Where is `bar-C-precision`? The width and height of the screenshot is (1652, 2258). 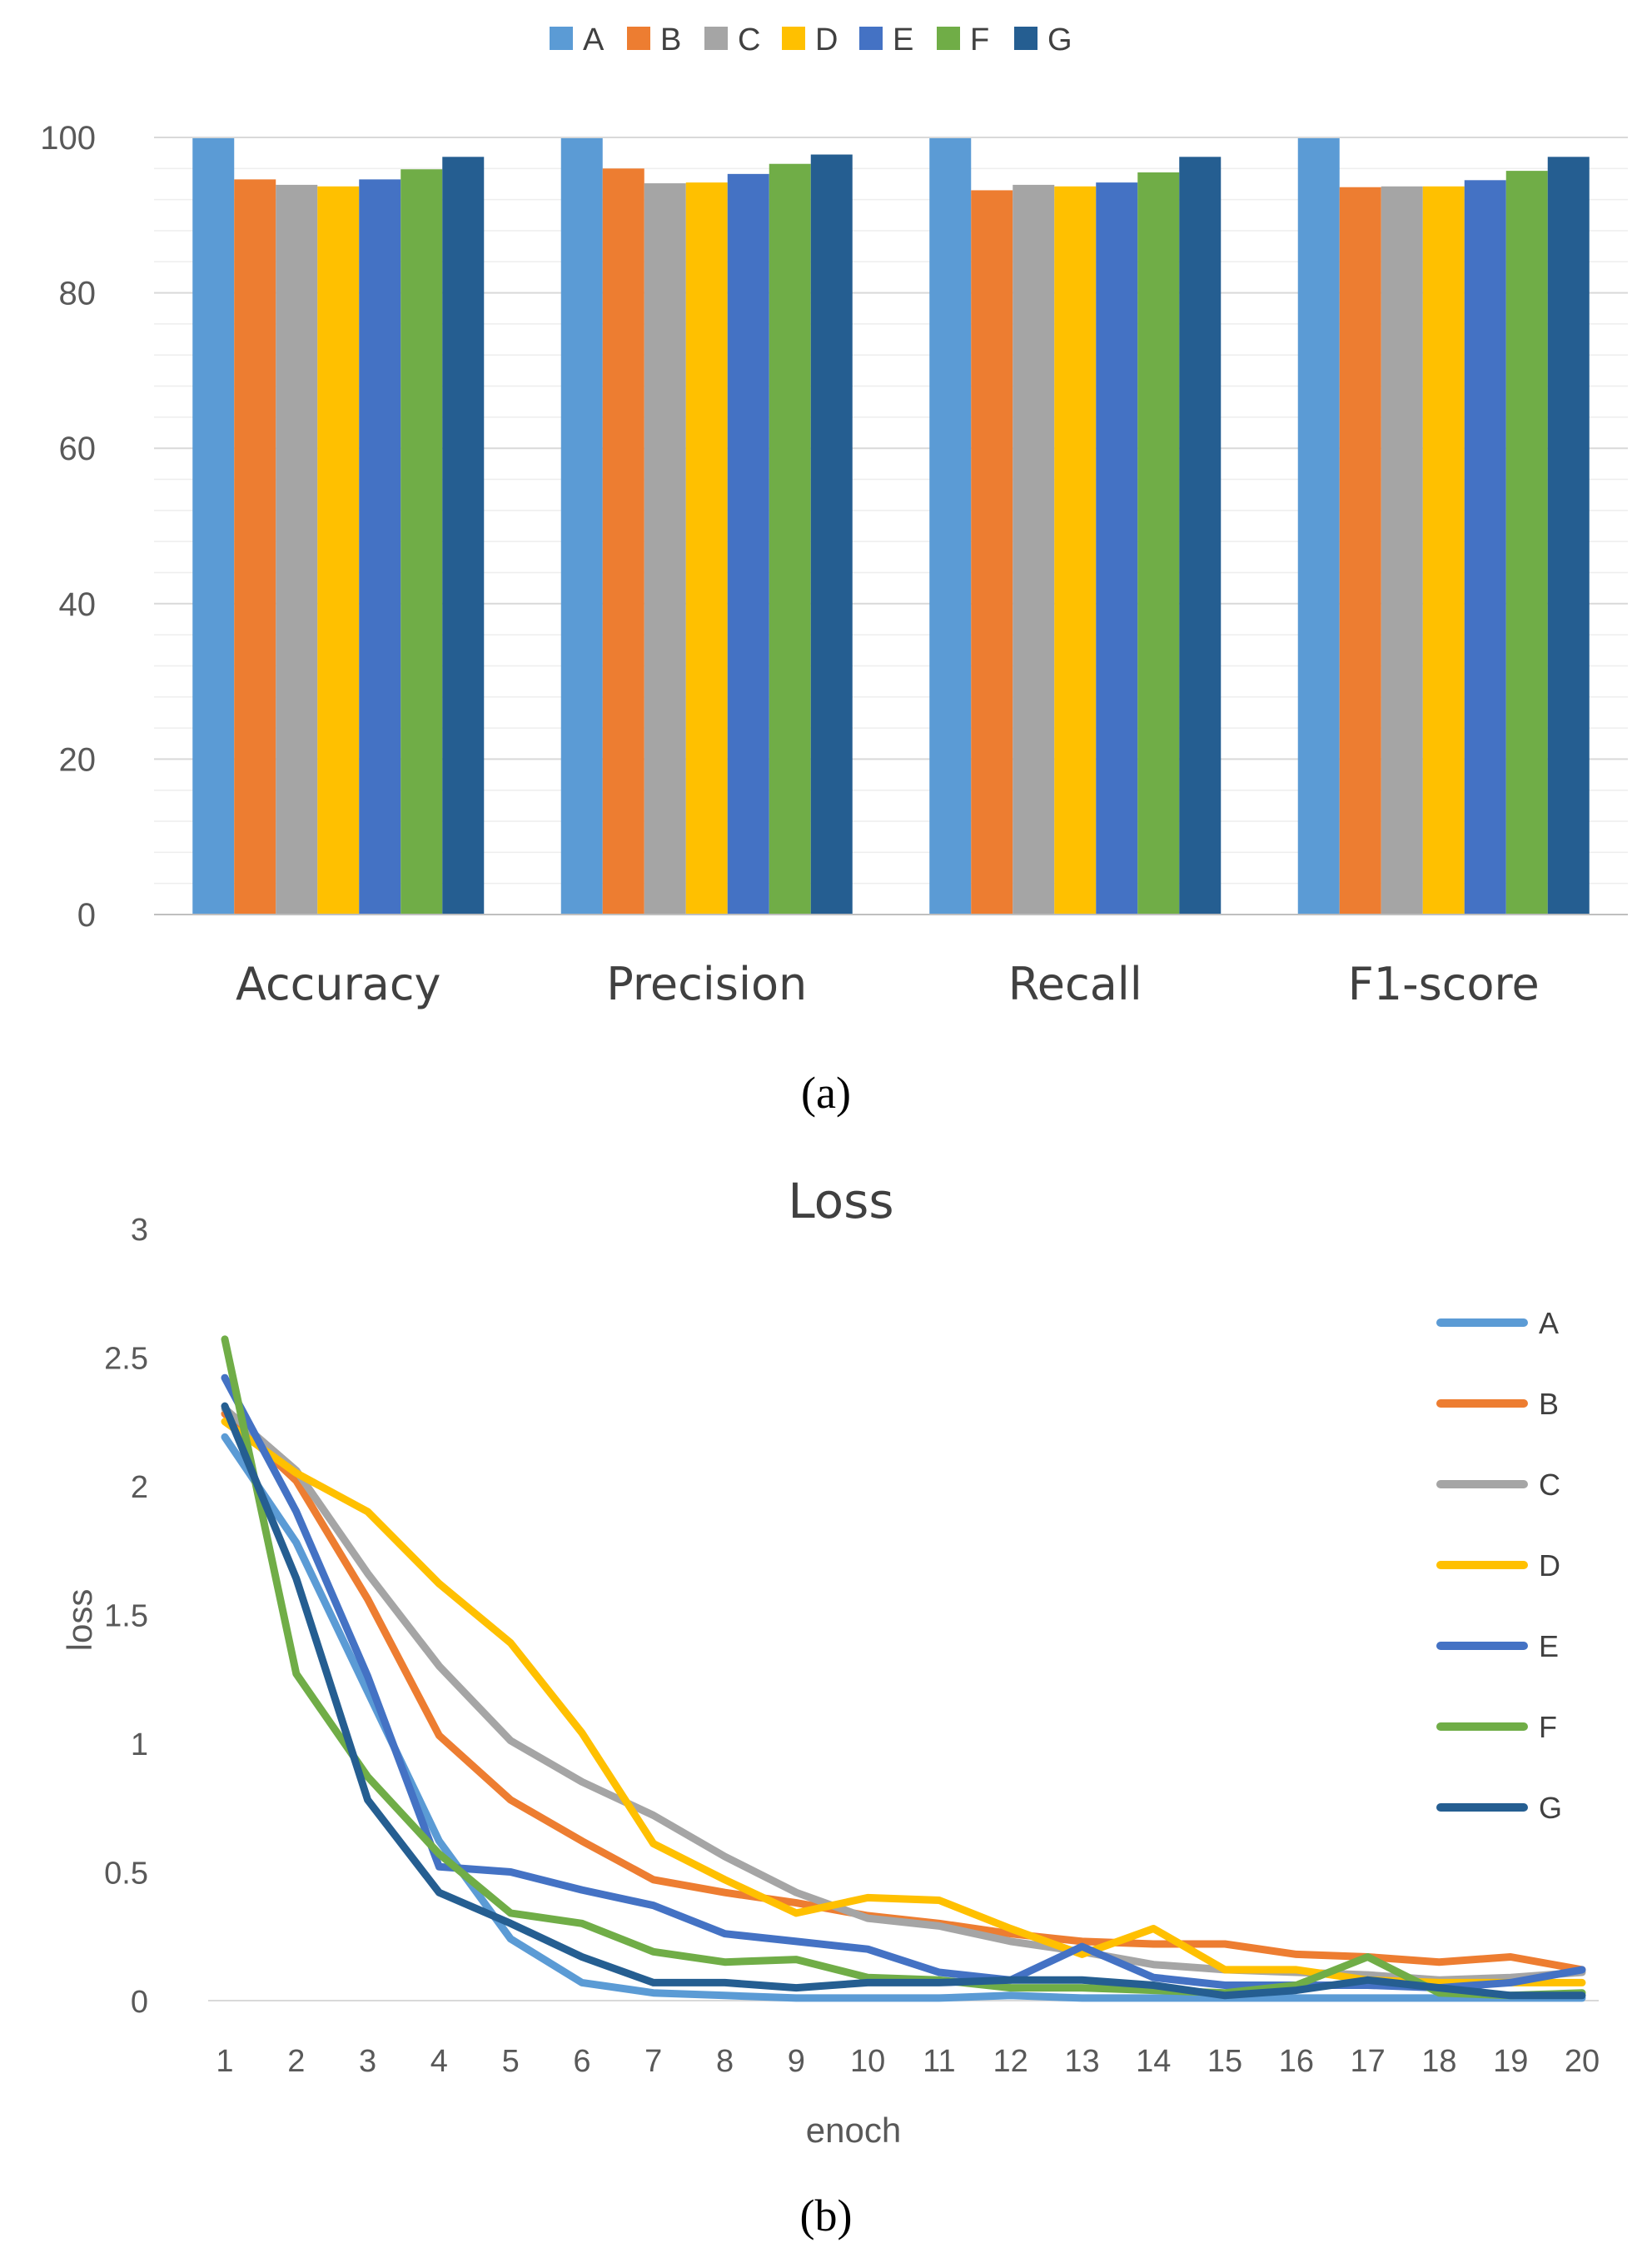 bar-C-precision is located at coordinates (665, 549).